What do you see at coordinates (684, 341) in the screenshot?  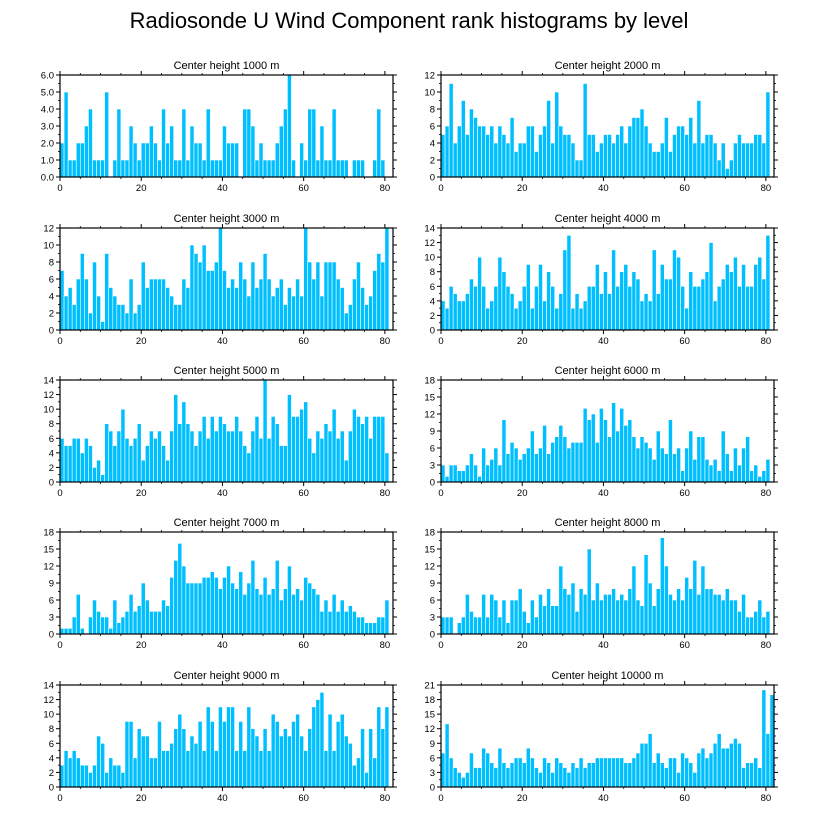 I see `x-tick-label: 60` at bounding box center [684, 341].